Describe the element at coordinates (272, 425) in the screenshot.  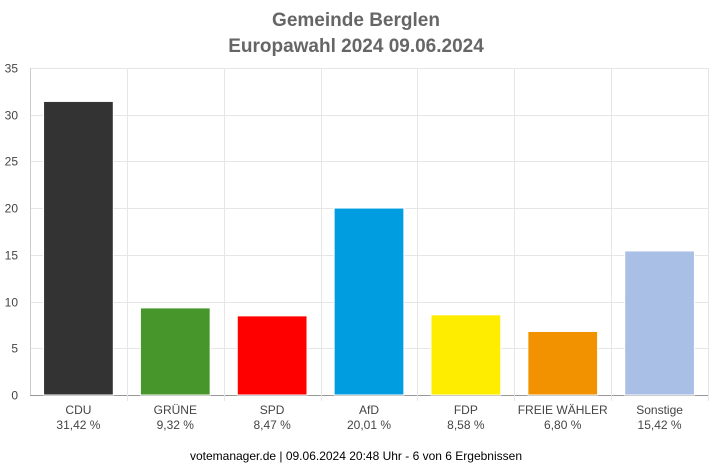
I see `value-label: 8,47 %` at that location.